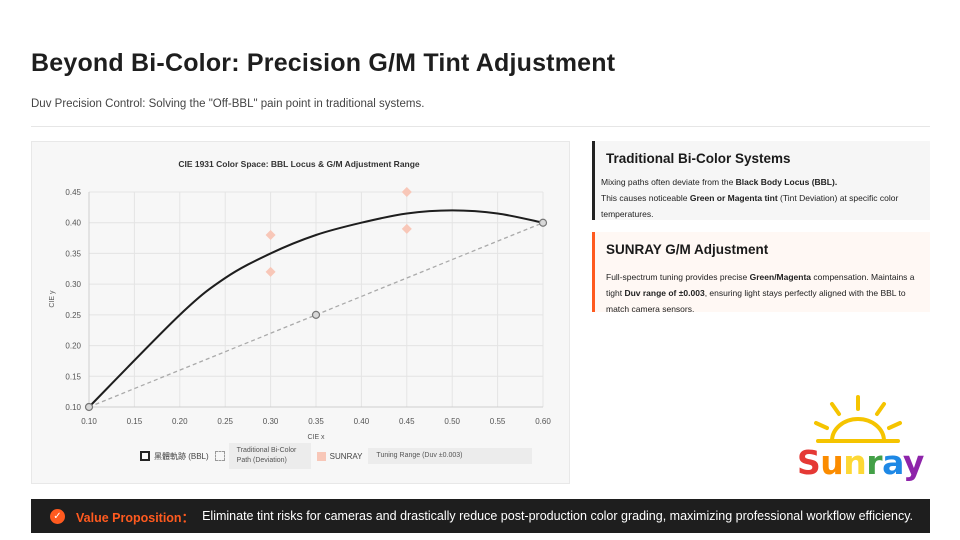 This screenshot has height=540, width=960. What do you see at coordinates (678, 277) in the screenshot?
I see `text-span: Full-spectrum tuning provides precise` at bounding box center [678, 277].